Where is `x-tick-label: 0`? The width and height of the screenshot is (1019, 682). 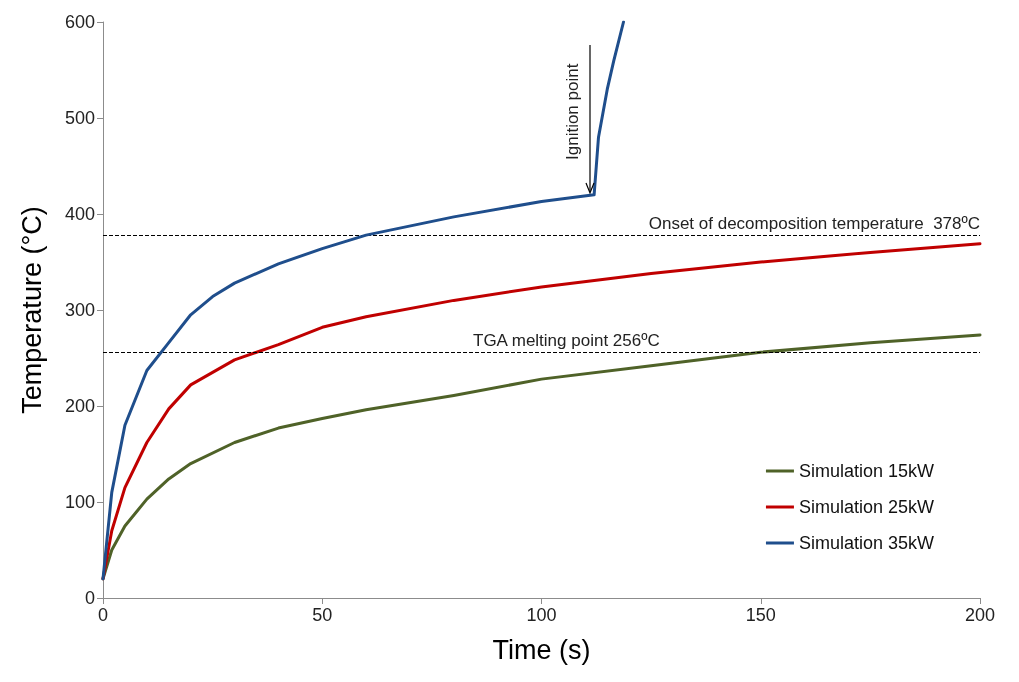 x-tick-label: 0 is located at coordinates (103, 615).